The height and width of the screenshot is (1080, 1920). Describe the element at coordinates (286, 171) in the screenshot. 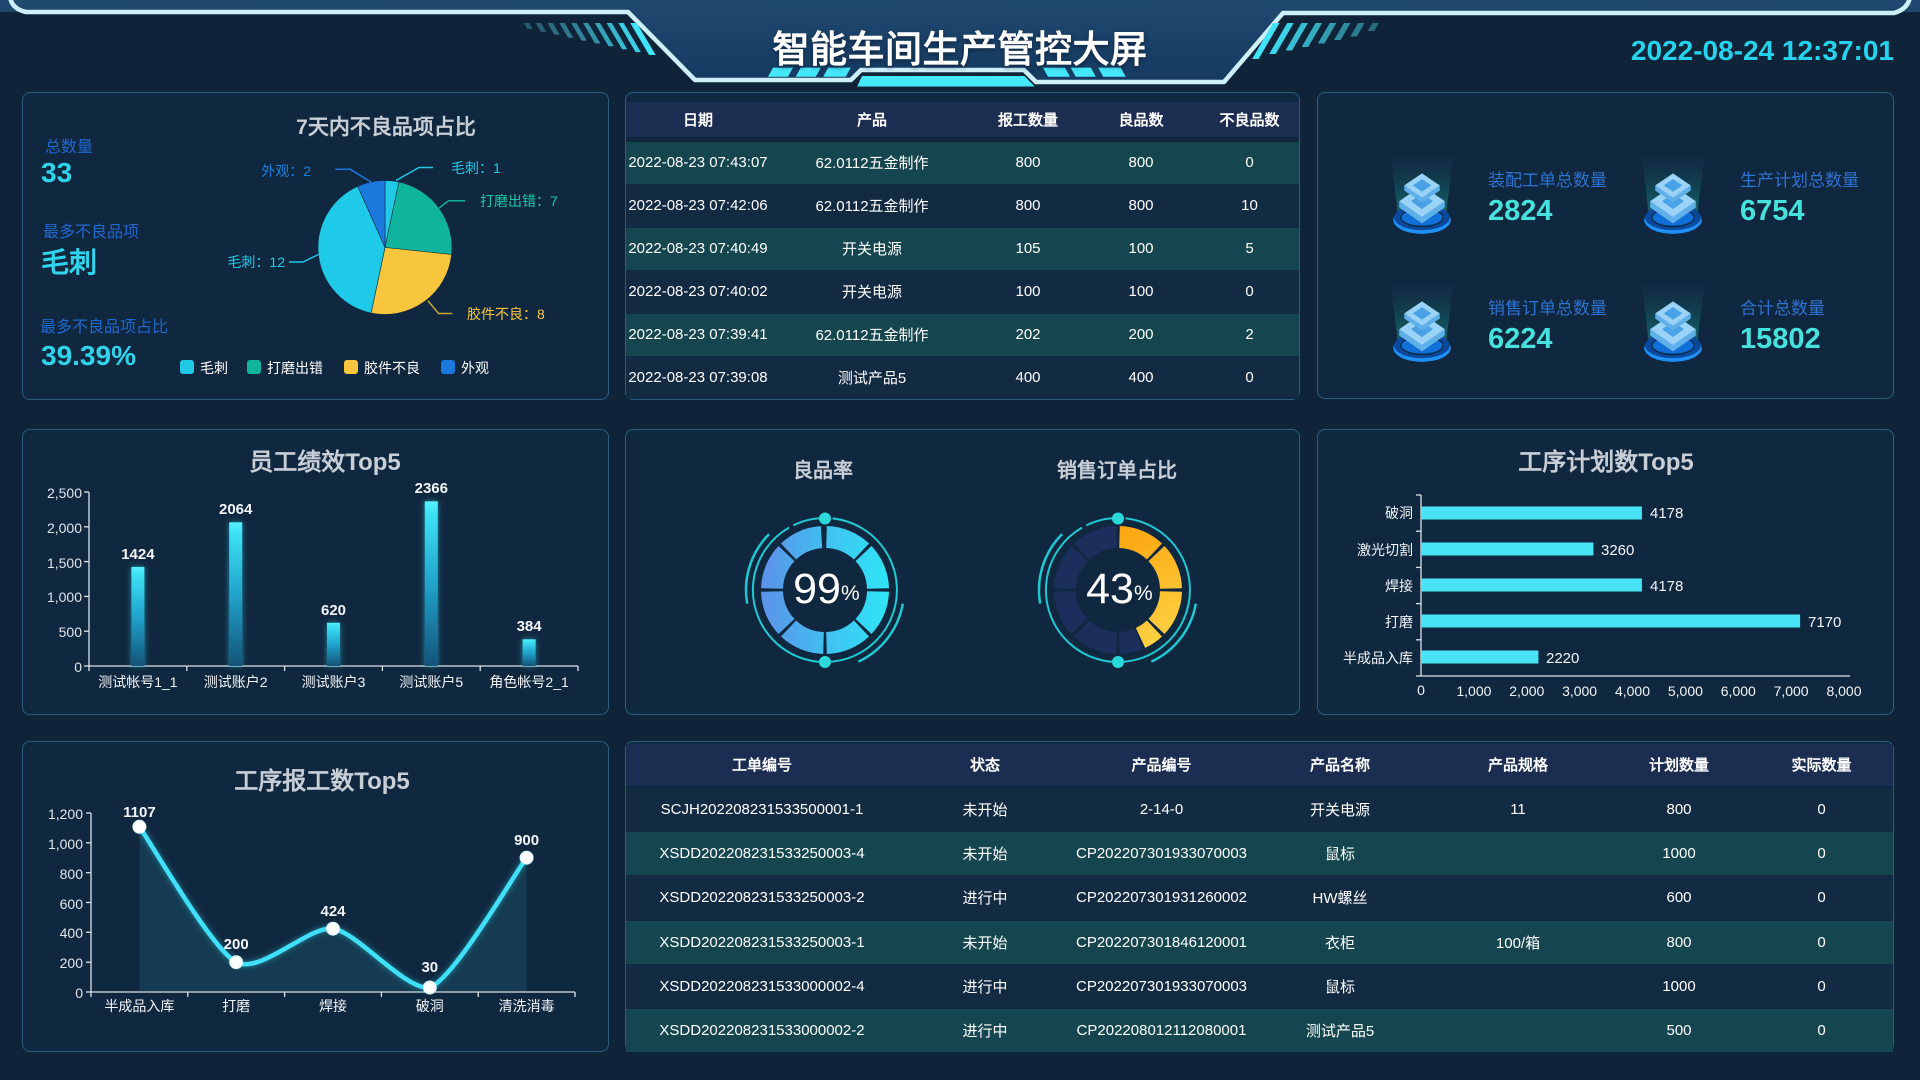

I see `svg-text: 外观：2` at that location.